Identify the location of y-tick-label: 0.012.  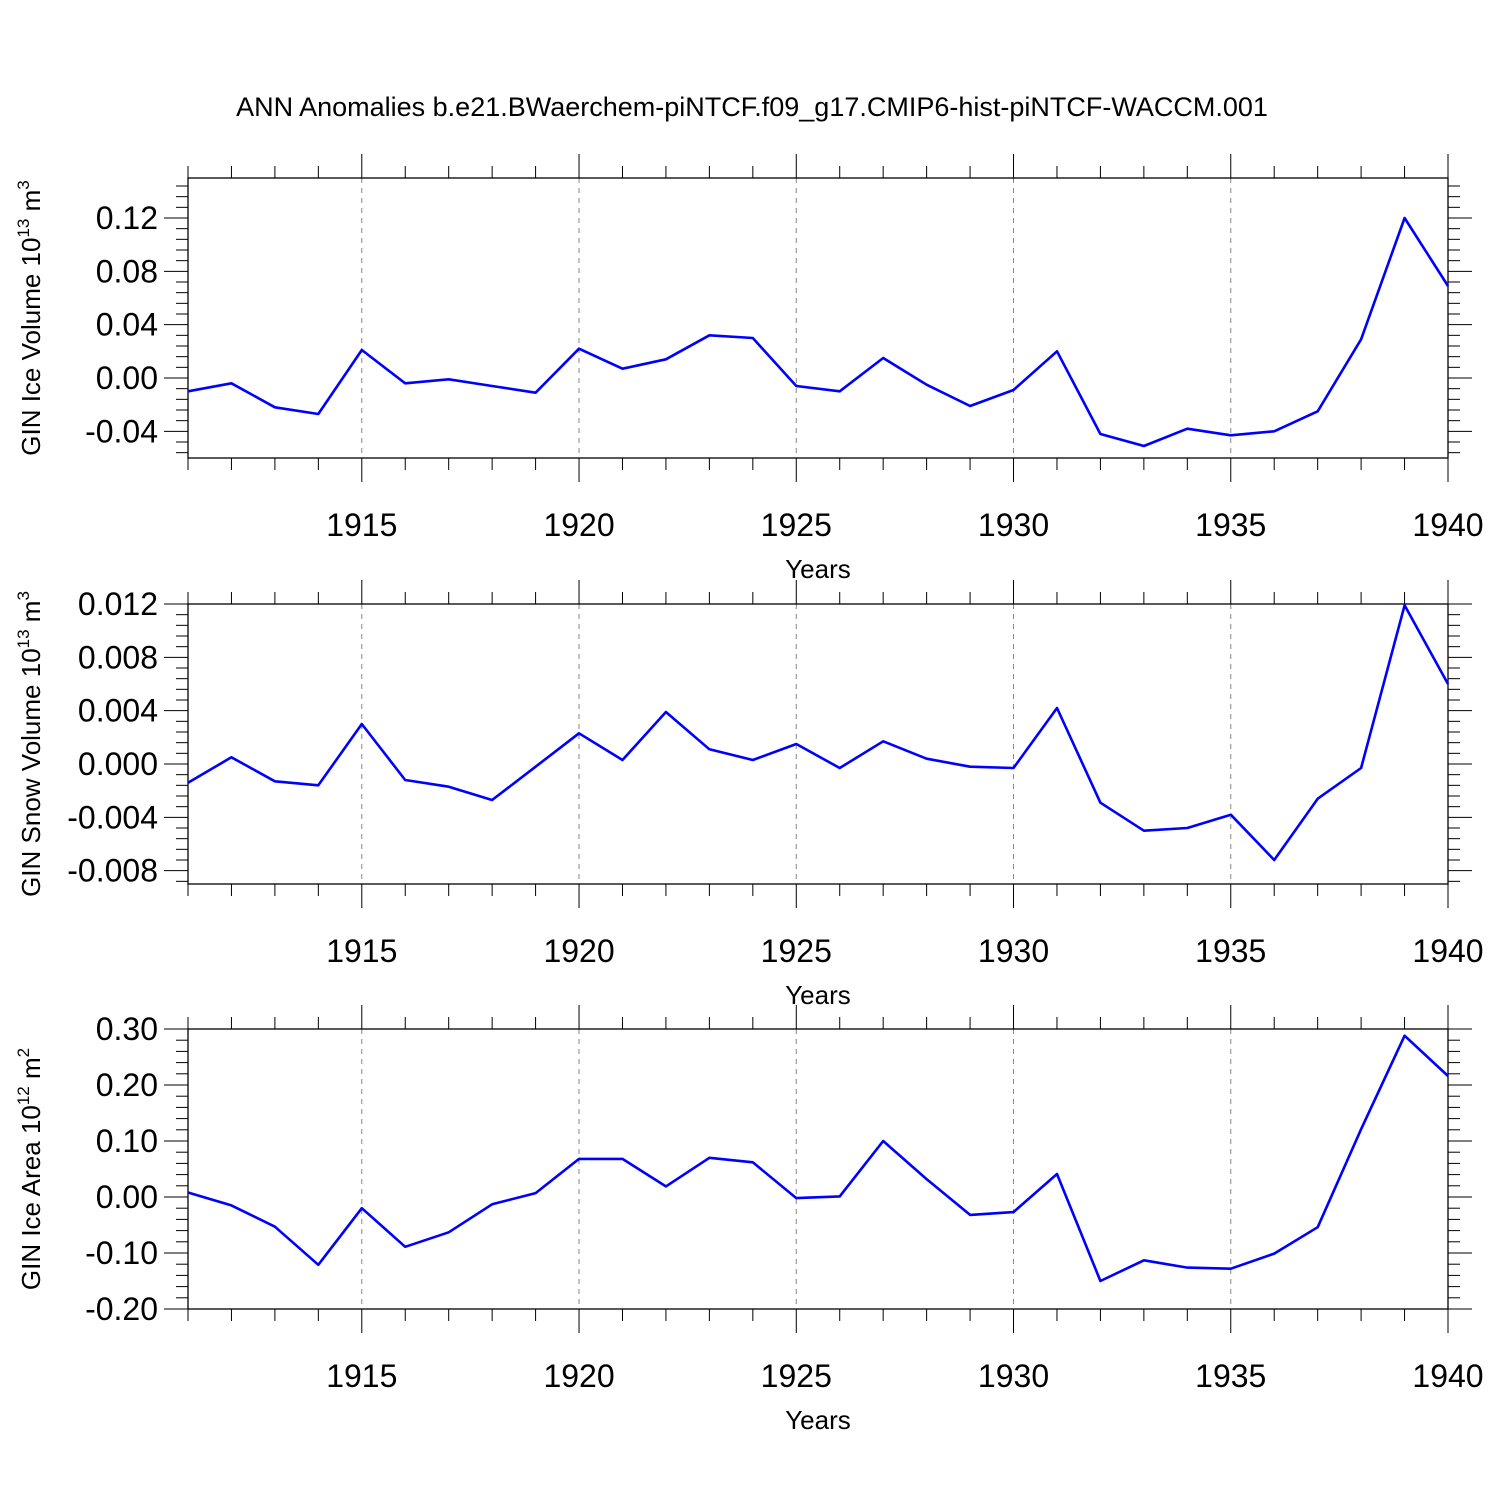
(118, 604).